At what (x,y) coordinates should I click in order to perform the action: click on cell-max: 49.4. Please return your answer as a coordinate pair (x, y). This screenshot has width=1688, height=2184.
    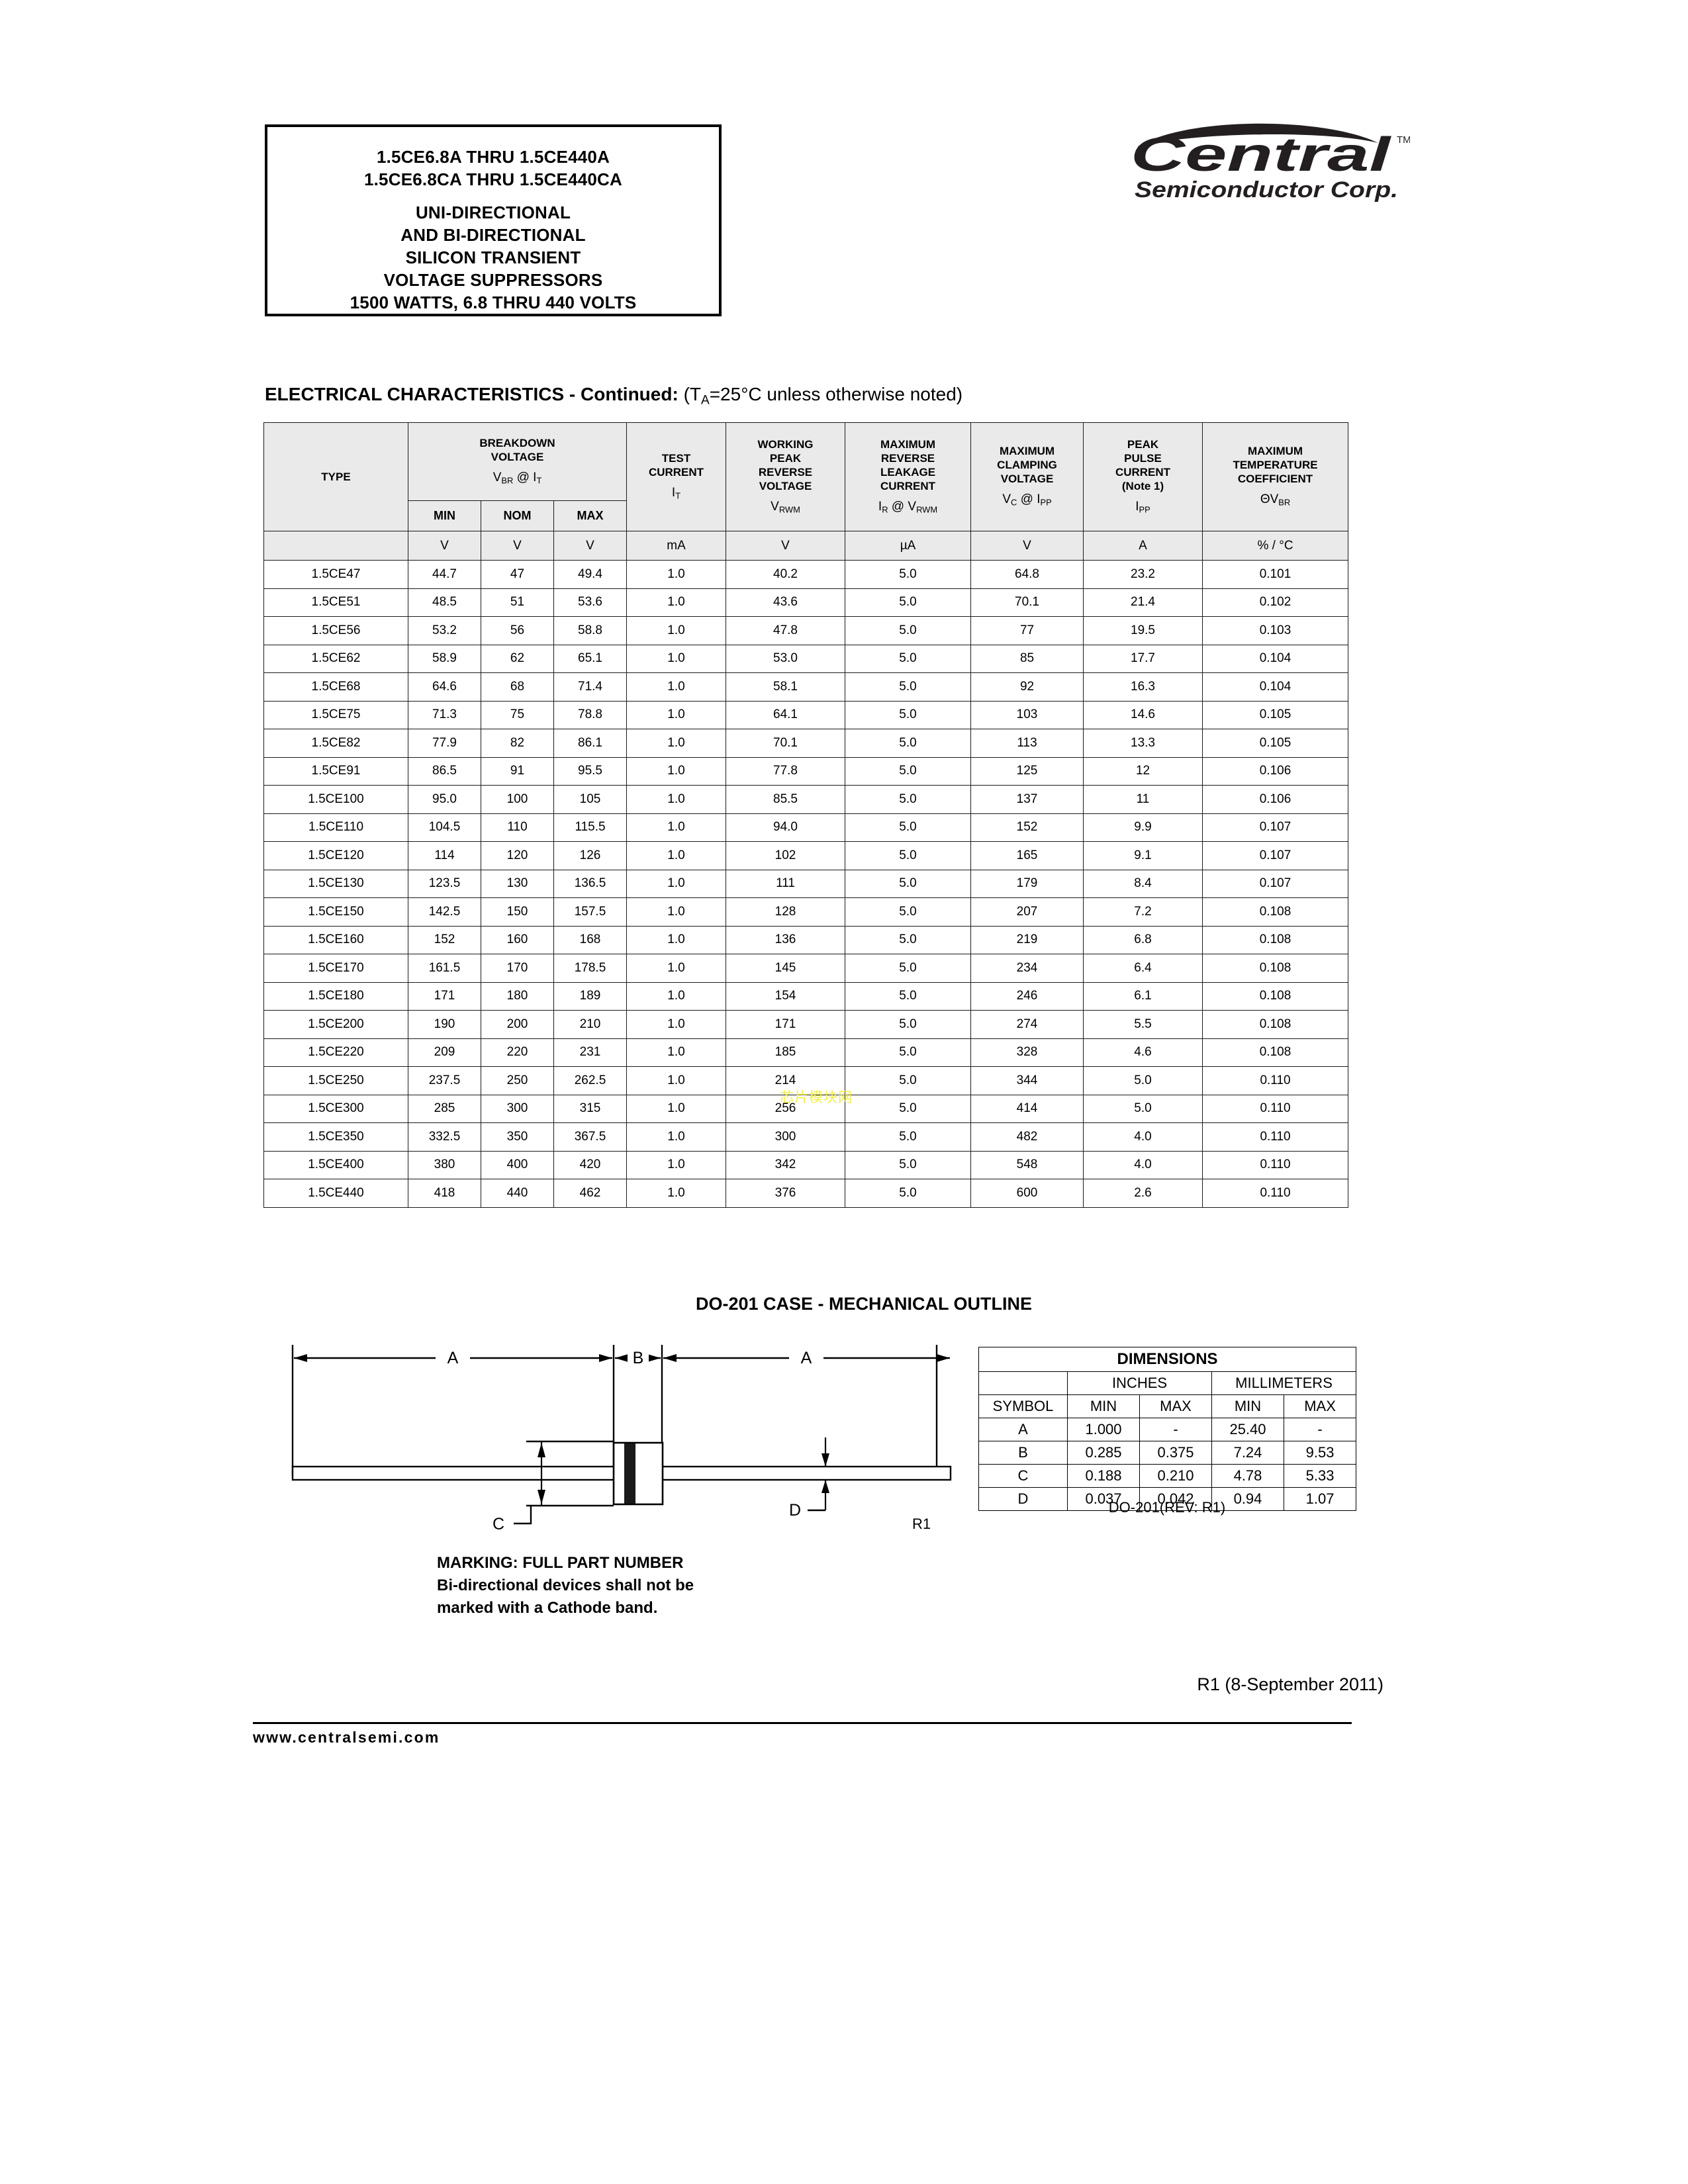
    Looking at the image, I should click on (590, 574).